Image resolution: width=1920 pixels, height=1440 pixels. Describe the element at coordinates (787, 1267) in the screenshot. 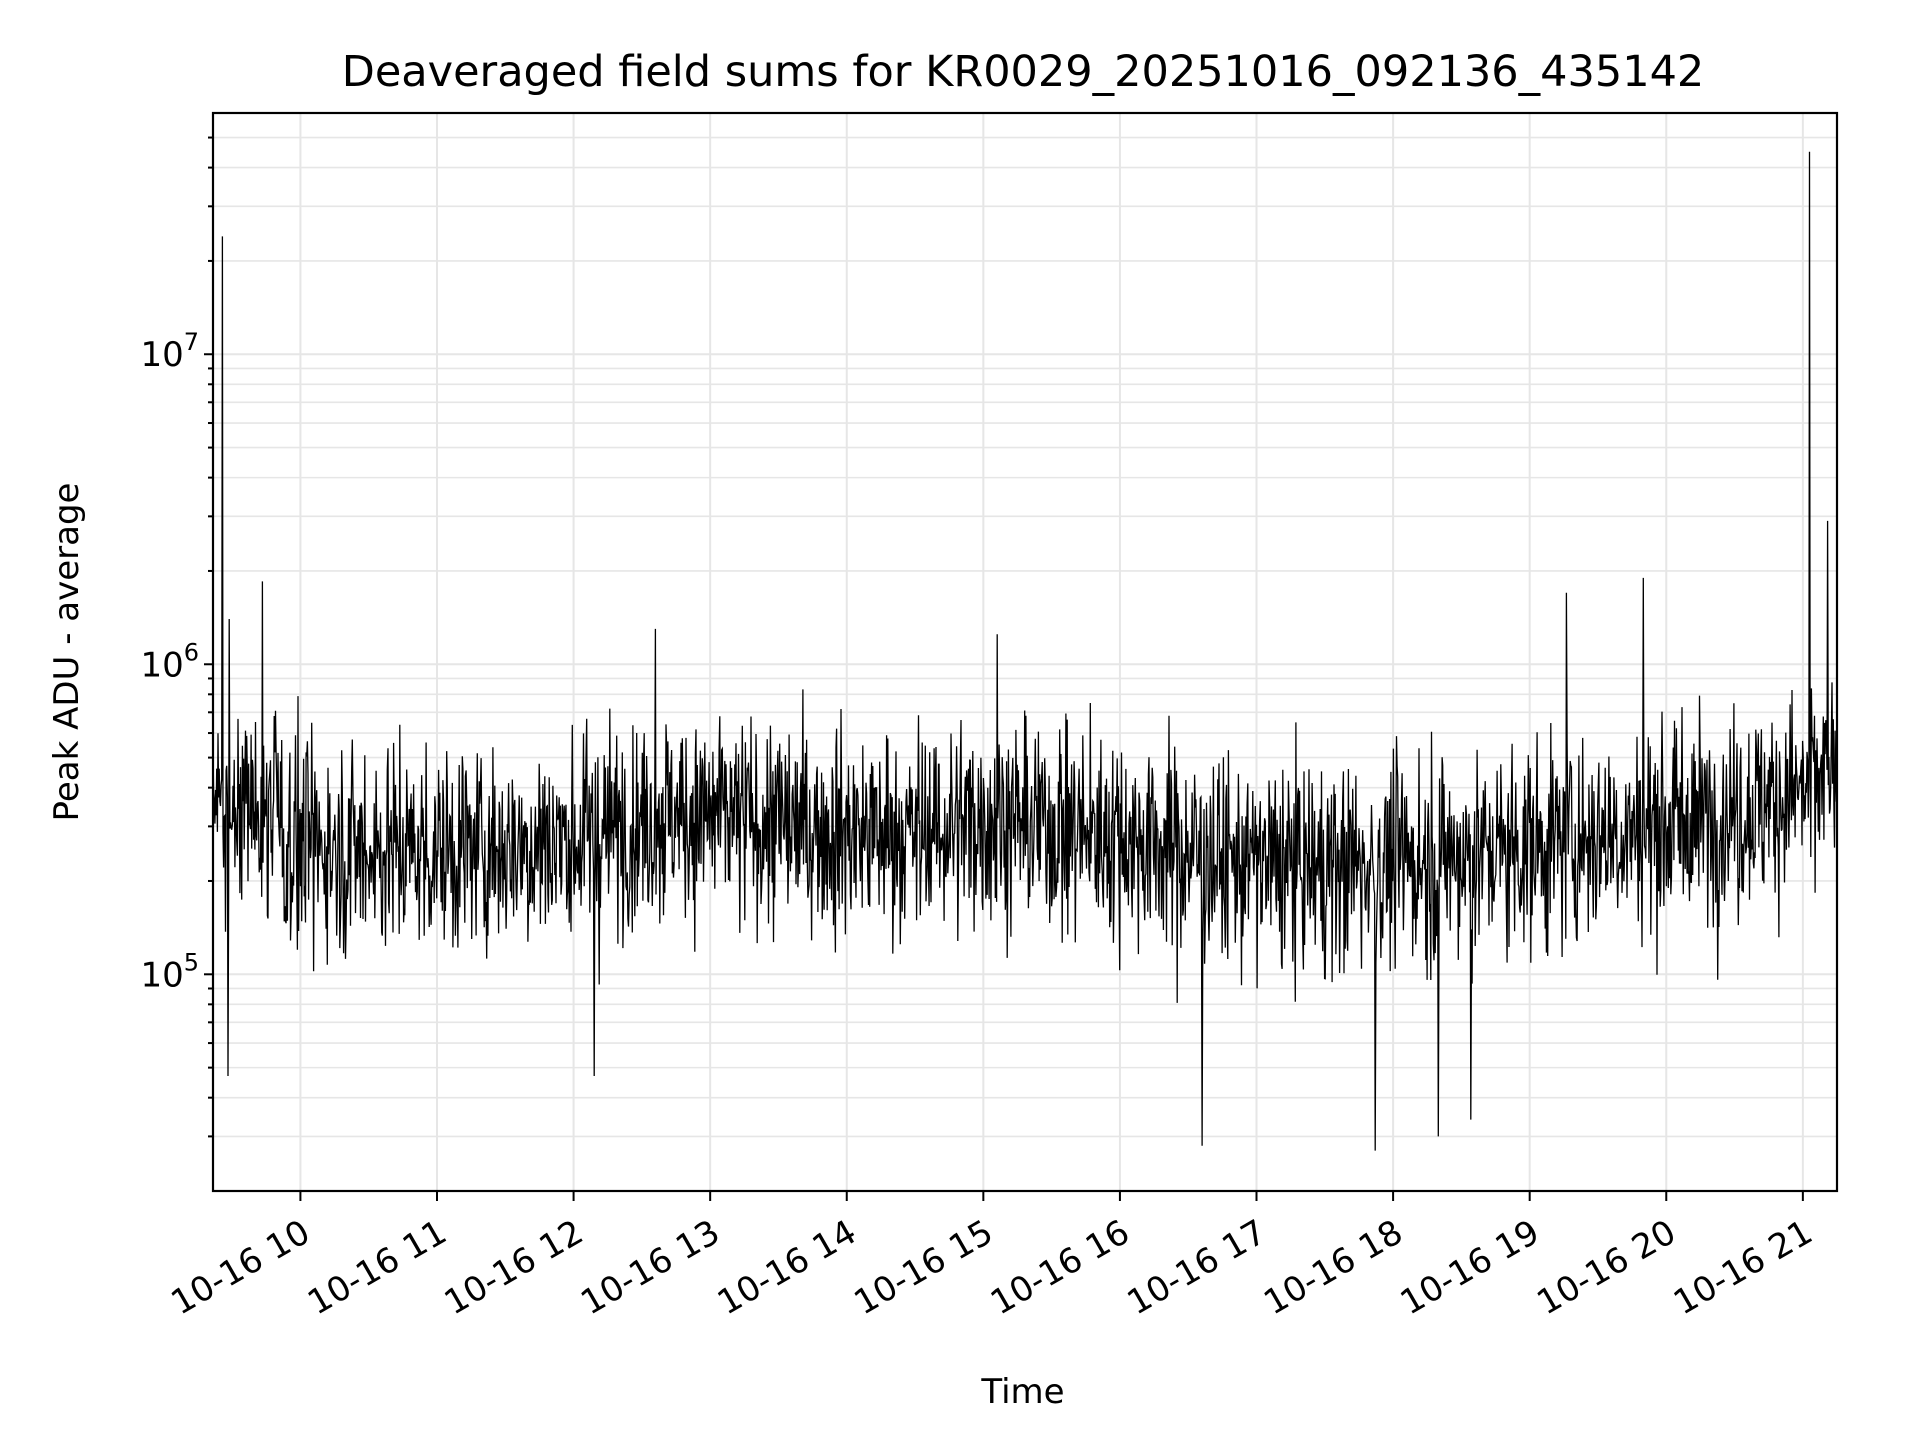

I see `x-tick-label: 10-16 14` at that location.